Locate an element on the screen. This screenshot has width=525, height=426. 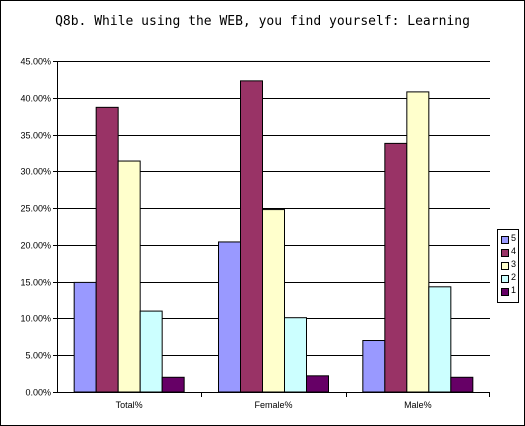
x-tick-label: Female% is located at coordinates (273, 405).